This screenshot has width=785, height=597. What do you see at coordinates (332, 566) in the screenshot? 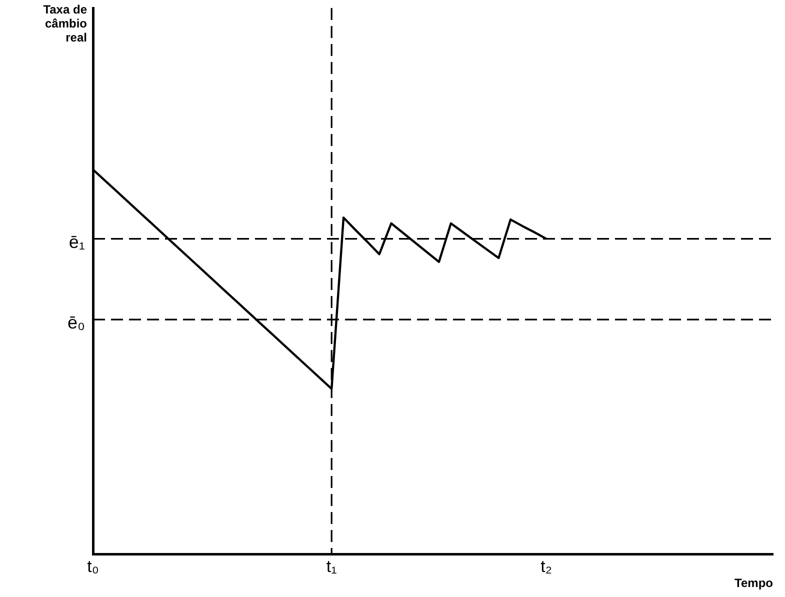
I see `x-tick-label: t₁` at bounding box center [332, 566].